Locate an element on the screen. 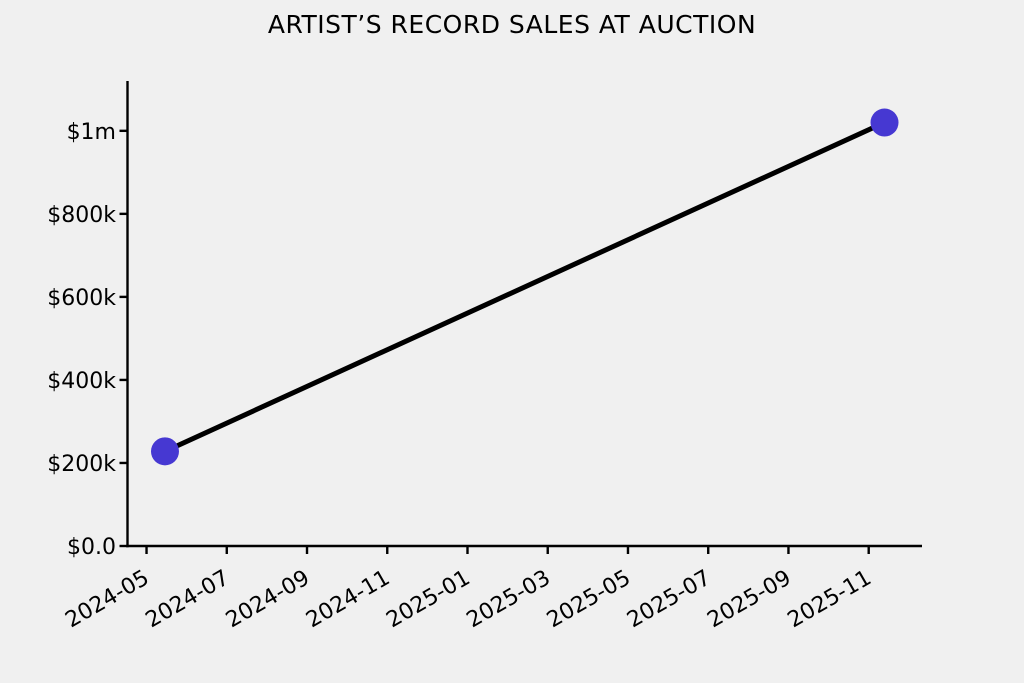 This screenshot has height=683, width=1024. chart-title: ARTIST’S RECORD SALES AT AUCTION is located at coordinates (512, 24).